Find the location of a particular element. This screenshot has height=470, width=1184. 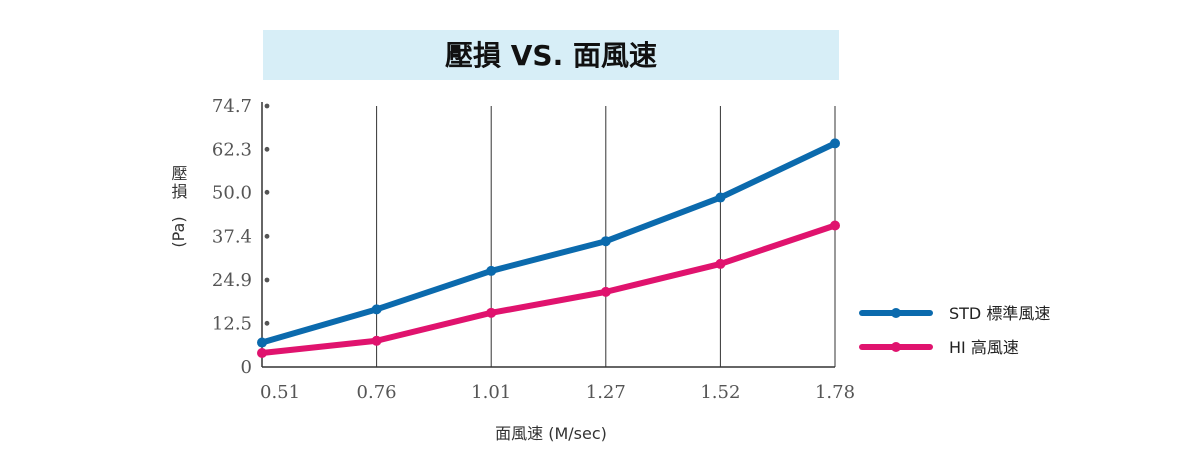

x-tick-label: 1.01 is located at coordinates (491, 392).